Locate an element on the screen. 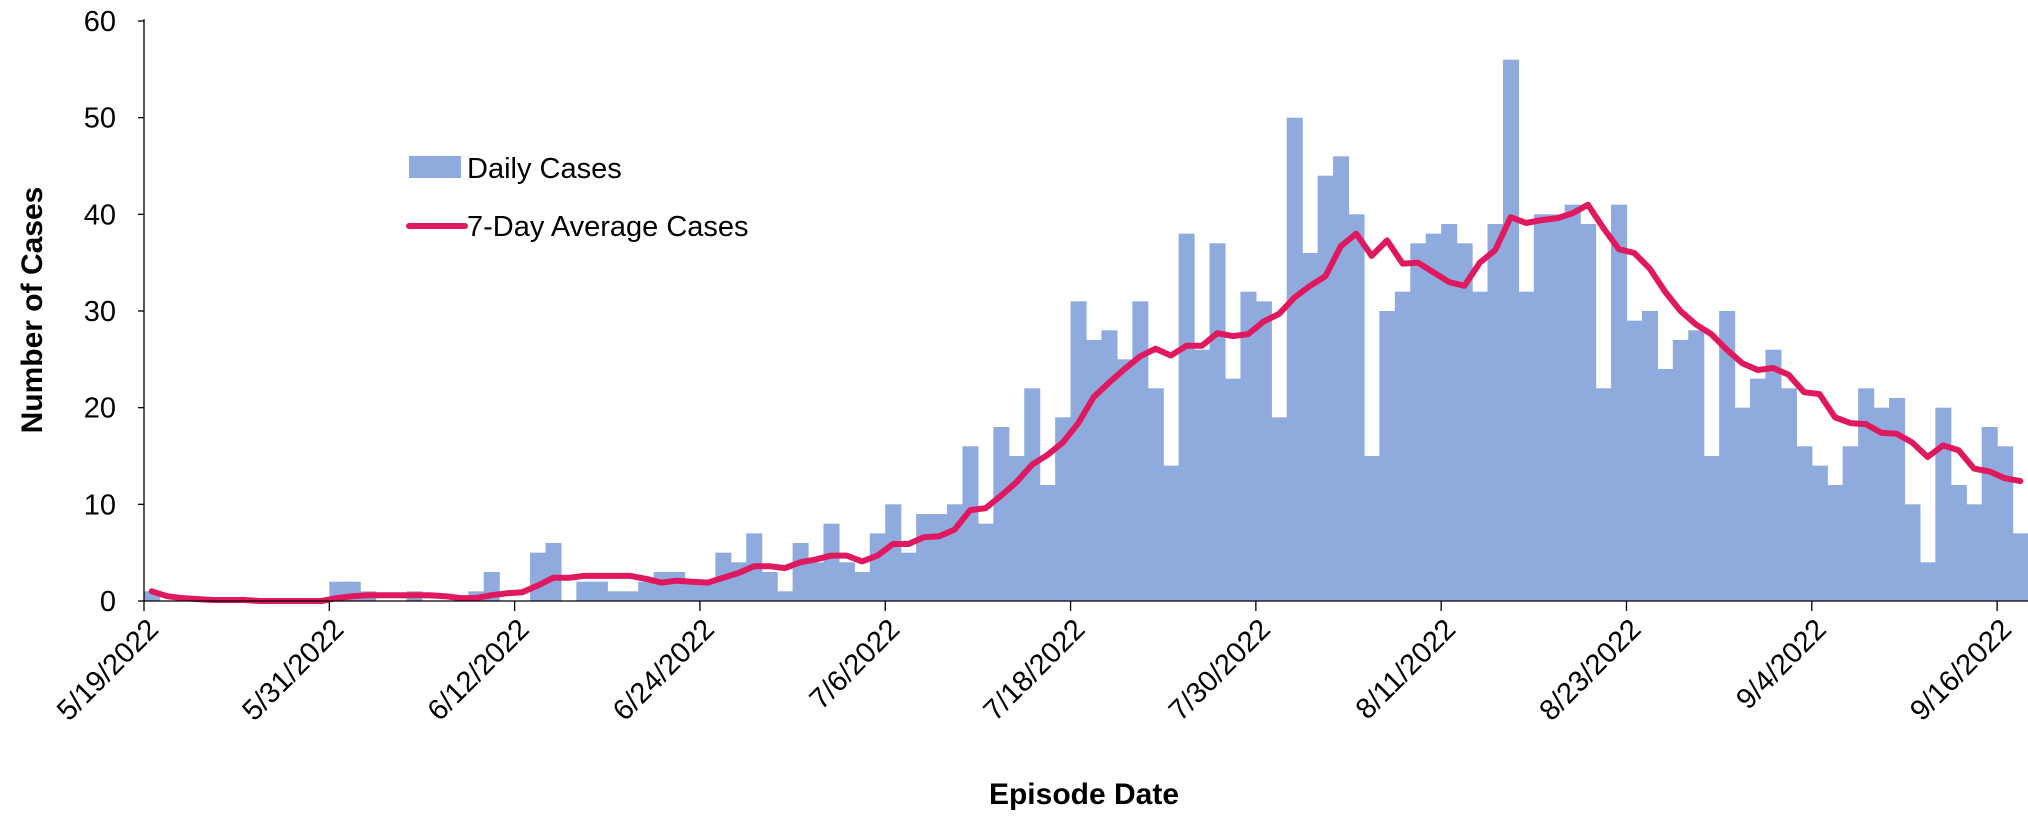 The width and height of the screenshot is (2028, 821). y-tick-label: 0 is located at coordinates (108, 602).